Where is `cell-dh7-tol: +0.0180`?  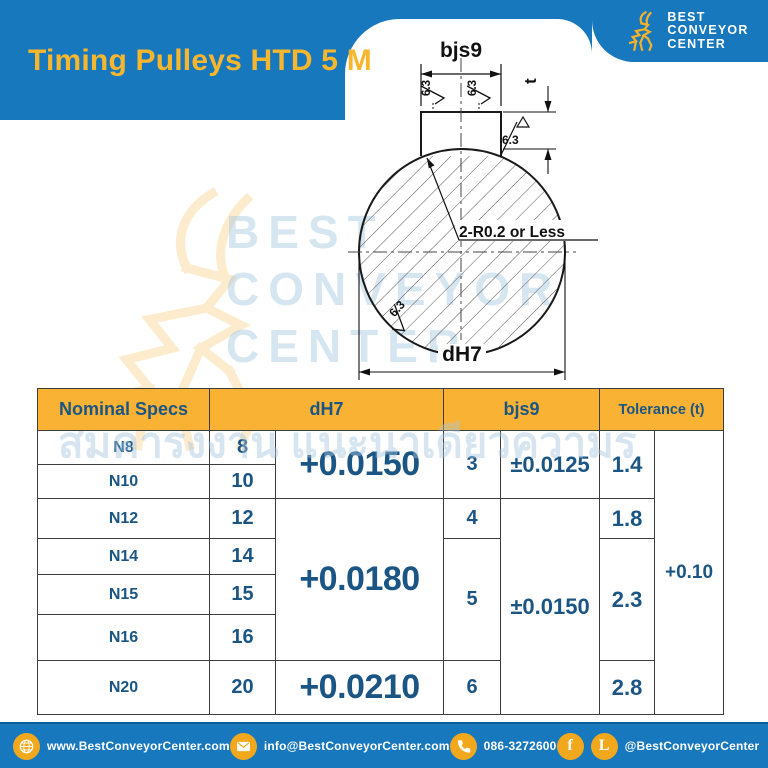
cell-dh7-tol: +0.0180 is located at coordinates (359, 579).